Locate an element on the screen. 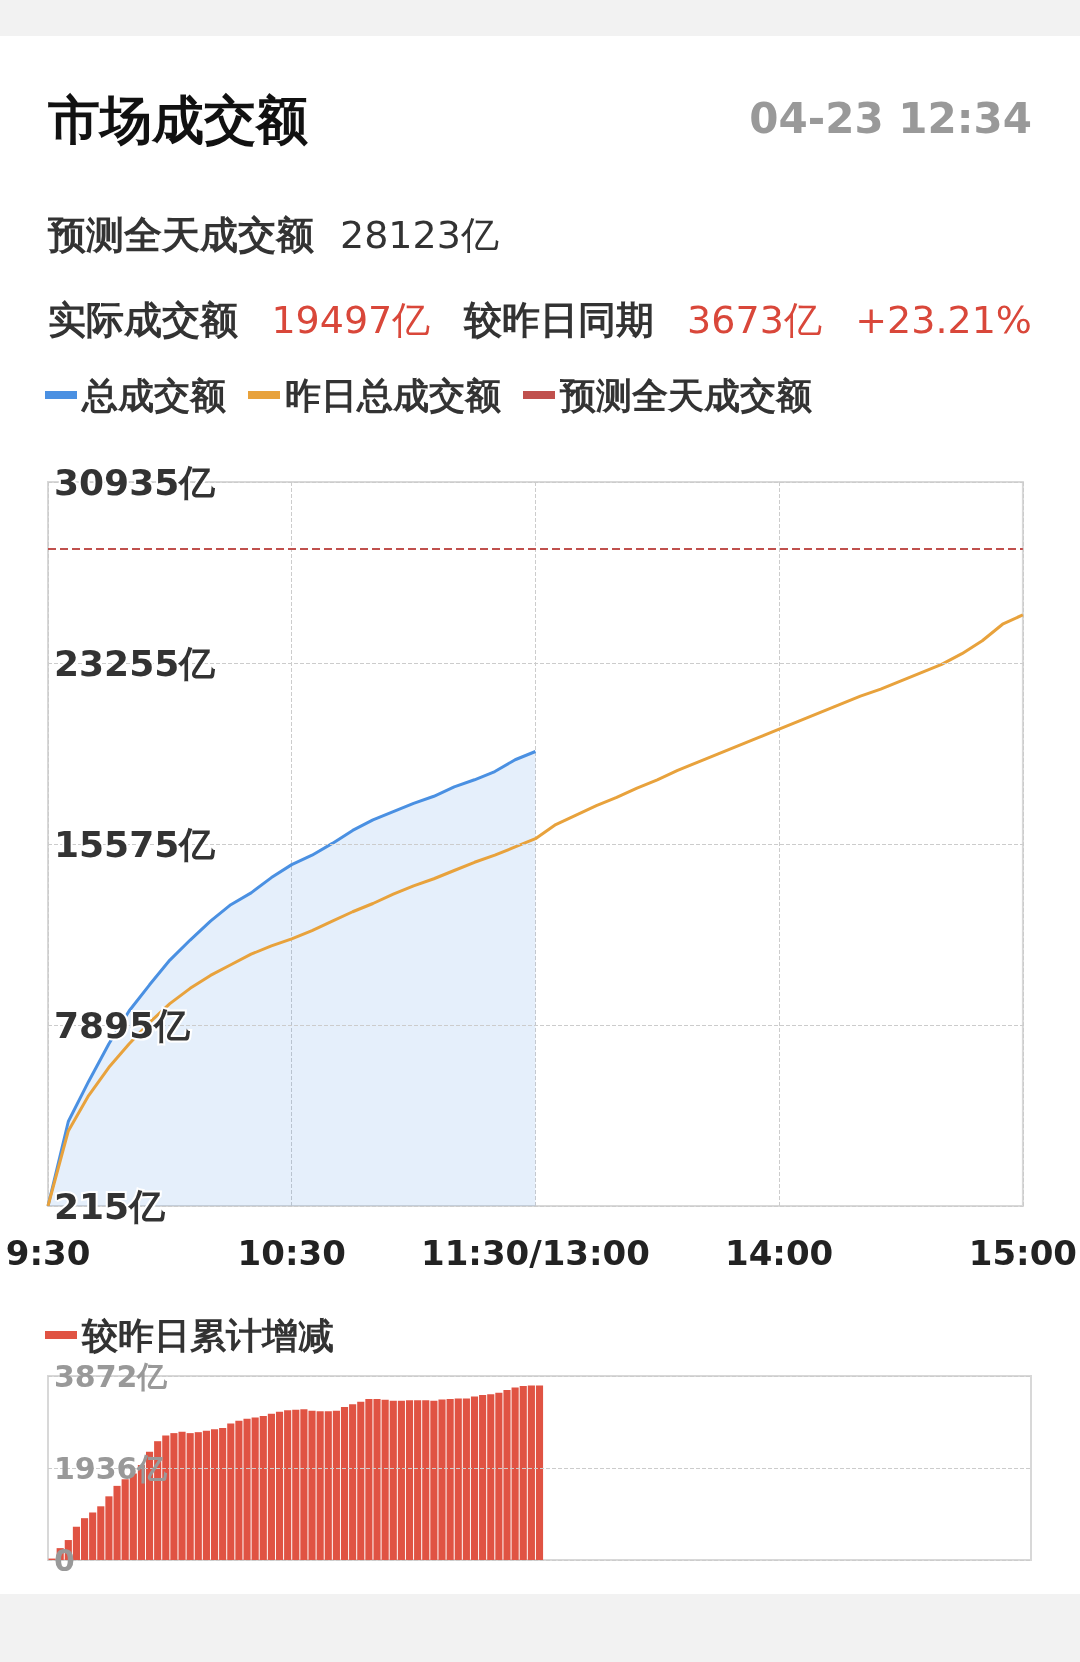 Image resolution: width=1080 pixels, height=1662 pixels. x-tick-label: 15:00 is located at coordinates (1022, 1253).